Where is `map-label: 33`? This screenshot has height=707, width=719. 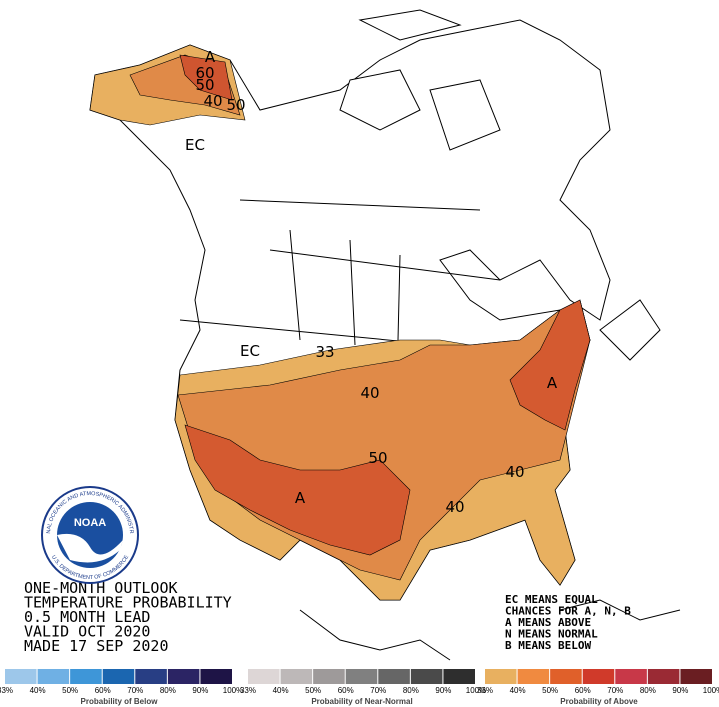
map-label: 33 is located at coordinates (324, 352).